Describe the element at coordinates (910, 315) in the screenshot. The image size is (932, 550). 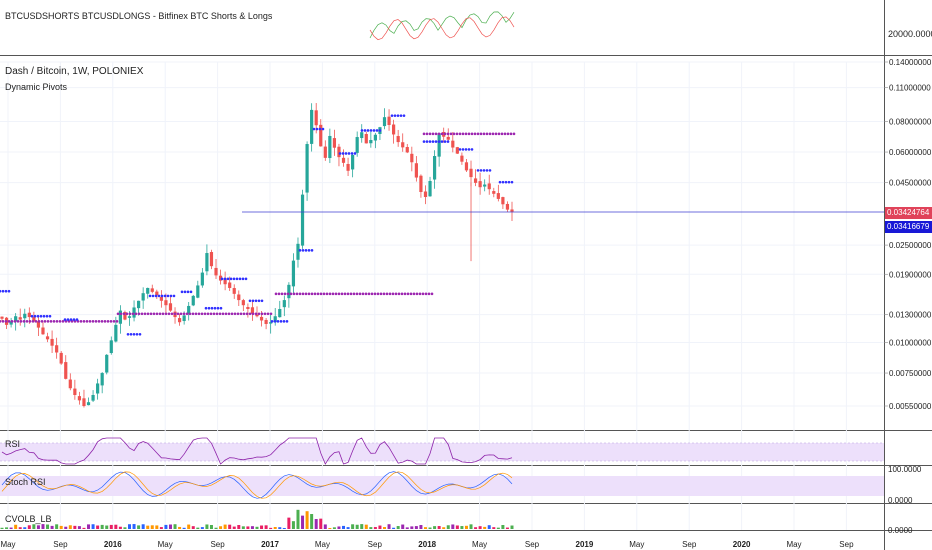
I see `y-tick-label: 0.01300000` at that location.